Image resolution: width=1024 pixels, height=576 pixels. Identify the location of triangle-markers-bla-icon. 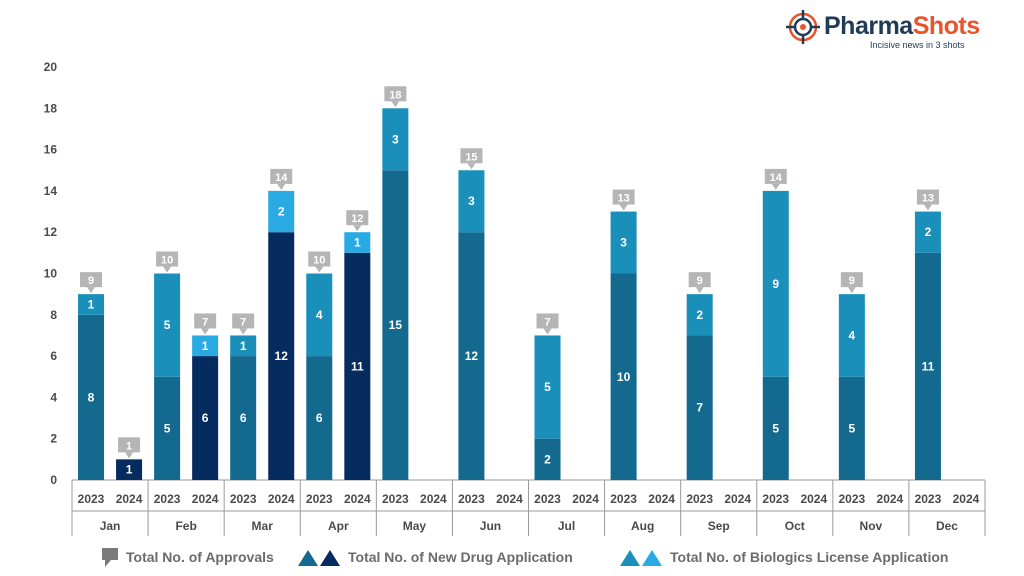
(641, 558).